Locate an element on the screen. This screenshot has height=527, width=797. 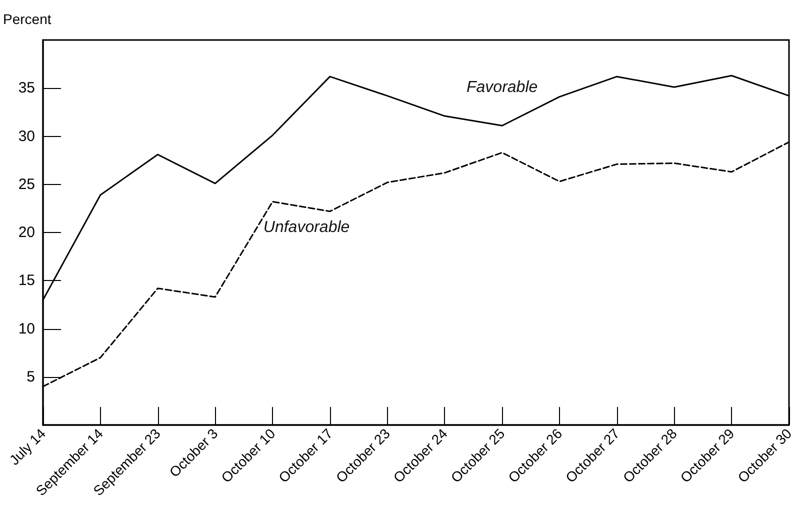
y-tick-label: 10 is located at coordinates (26, 329).